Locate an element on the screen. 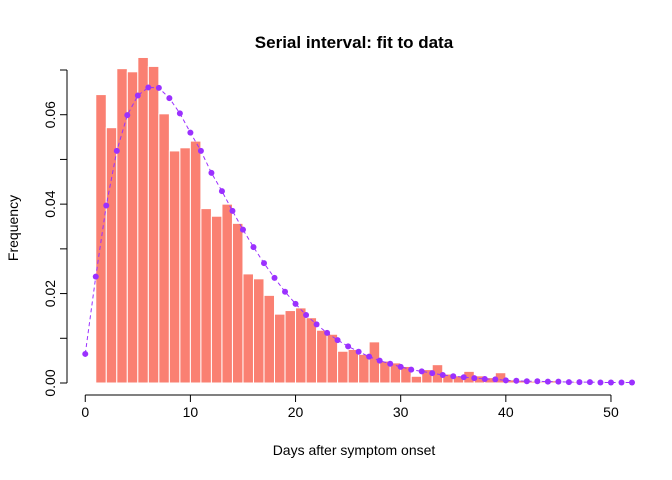 The image size is (672, 480). x-axis: 0 10 20 30 40 50 is located at coordinates (350, 407).